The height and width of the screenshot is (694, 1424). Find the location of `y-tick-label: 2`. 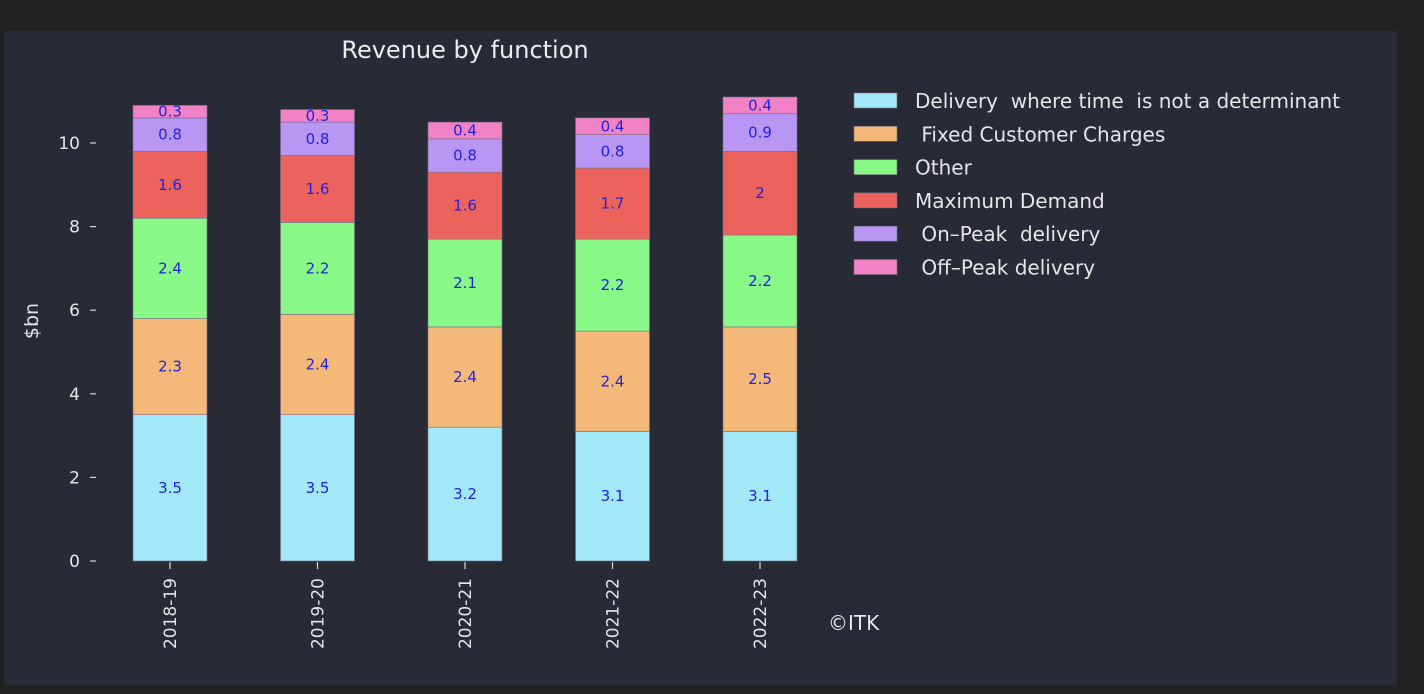

y-tick-label: 2 is located at coordinates (74, 478).